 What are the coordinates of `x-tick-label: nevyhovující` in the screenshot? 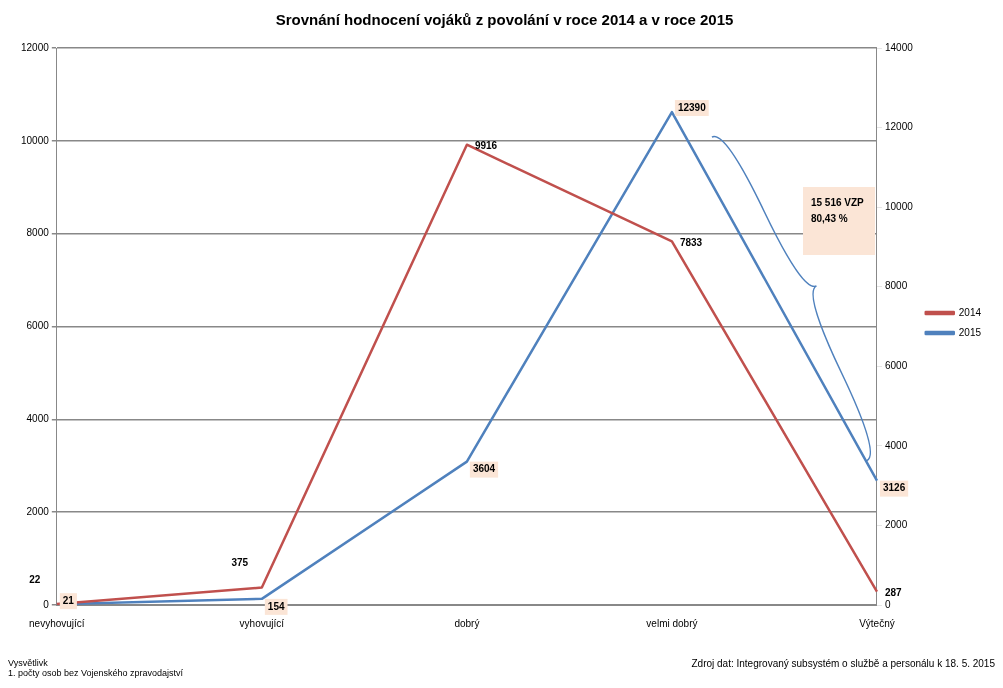 It's located at (57, 623).